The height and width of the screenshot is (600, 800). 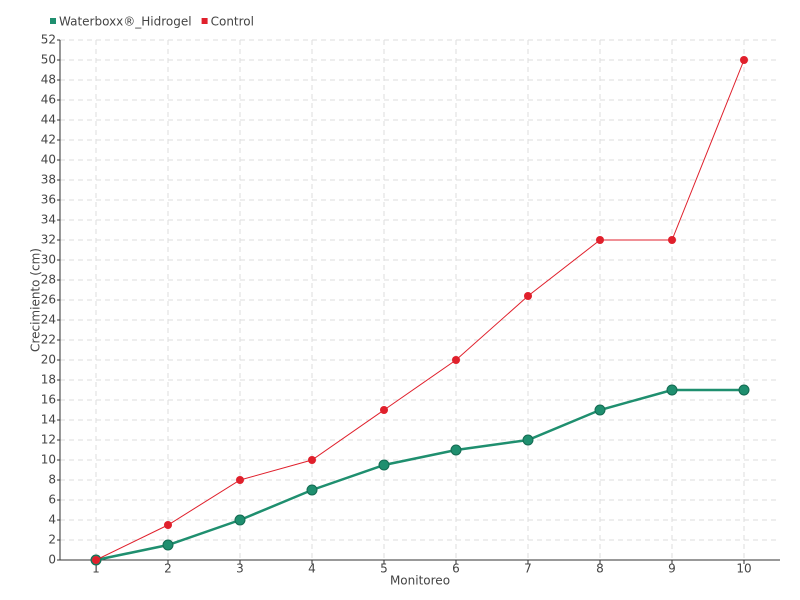 What do you see at coordinates (48, 460) in the screenshot?
I see `y-tick-label: 10` at bounding box center [48, 460].